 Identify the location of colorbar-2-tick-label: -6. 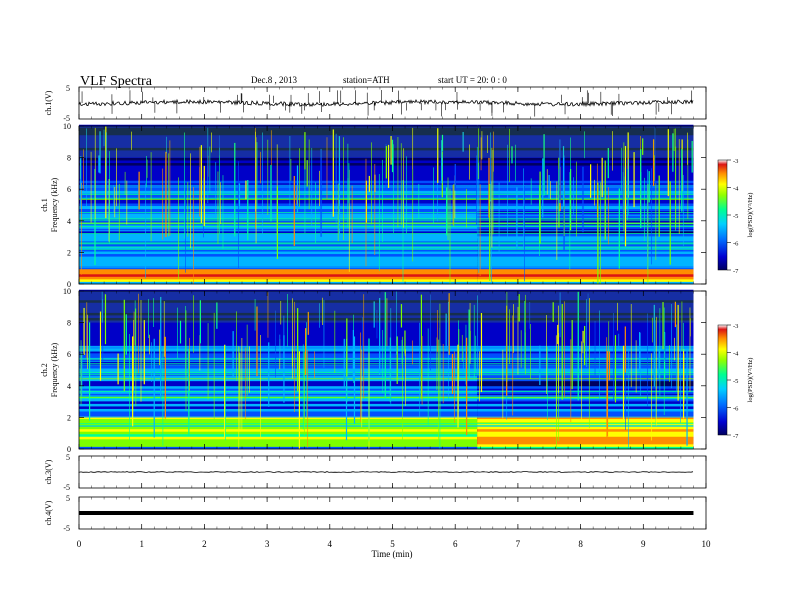
(736, 409).